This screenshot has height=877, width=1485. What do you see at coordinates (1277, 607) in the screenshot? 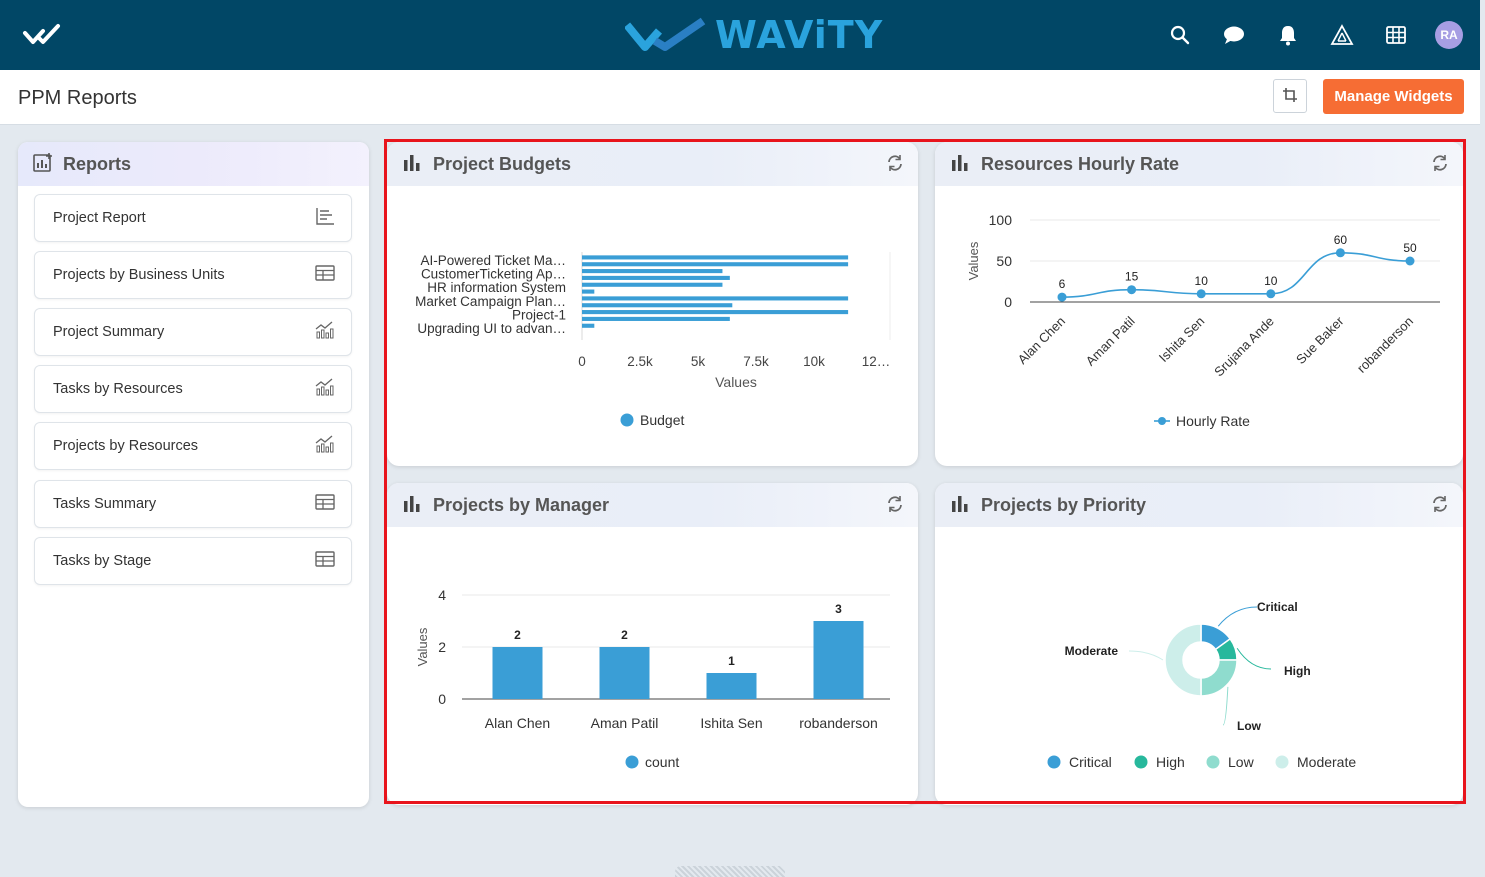
I see `slice-label: Critical` at bounding box center [1277, 607].